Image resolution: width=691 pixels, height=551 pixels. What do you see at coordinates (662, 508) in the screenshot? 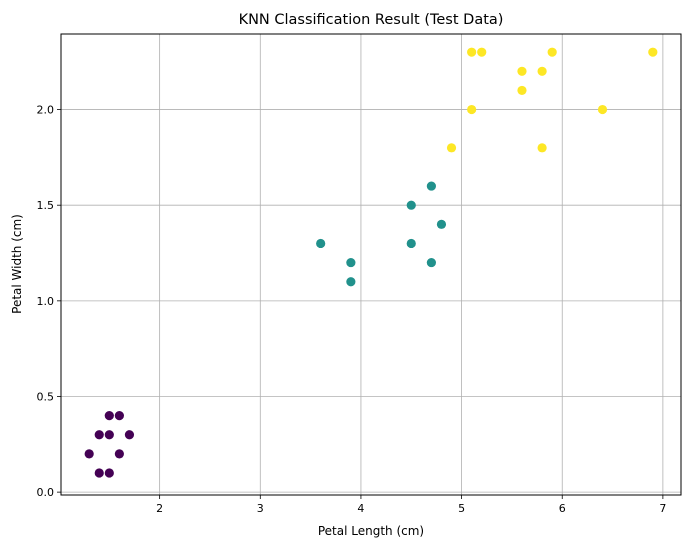
I see `x-tick-label: 7` at bounding box center [662, 508].